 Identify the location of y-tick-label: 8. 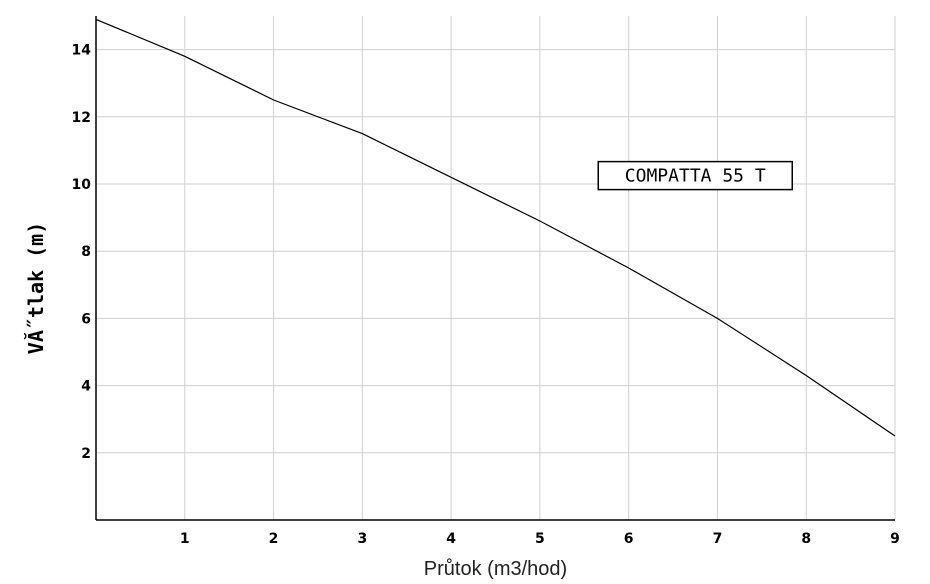
(86, 252).